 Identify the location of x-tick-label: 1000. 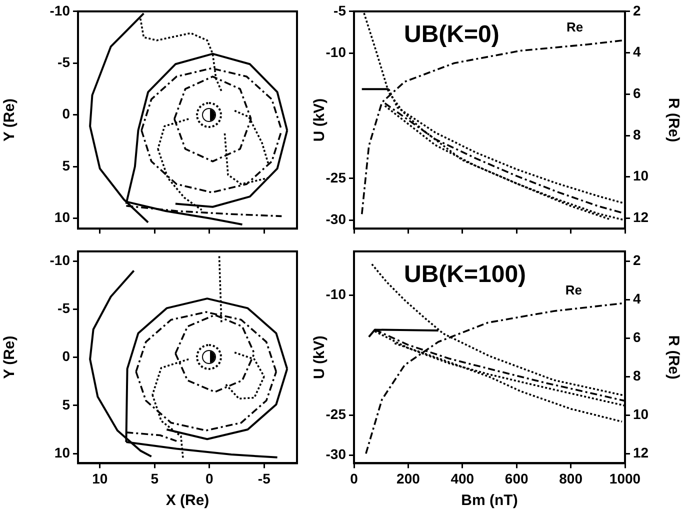
(625, 478).